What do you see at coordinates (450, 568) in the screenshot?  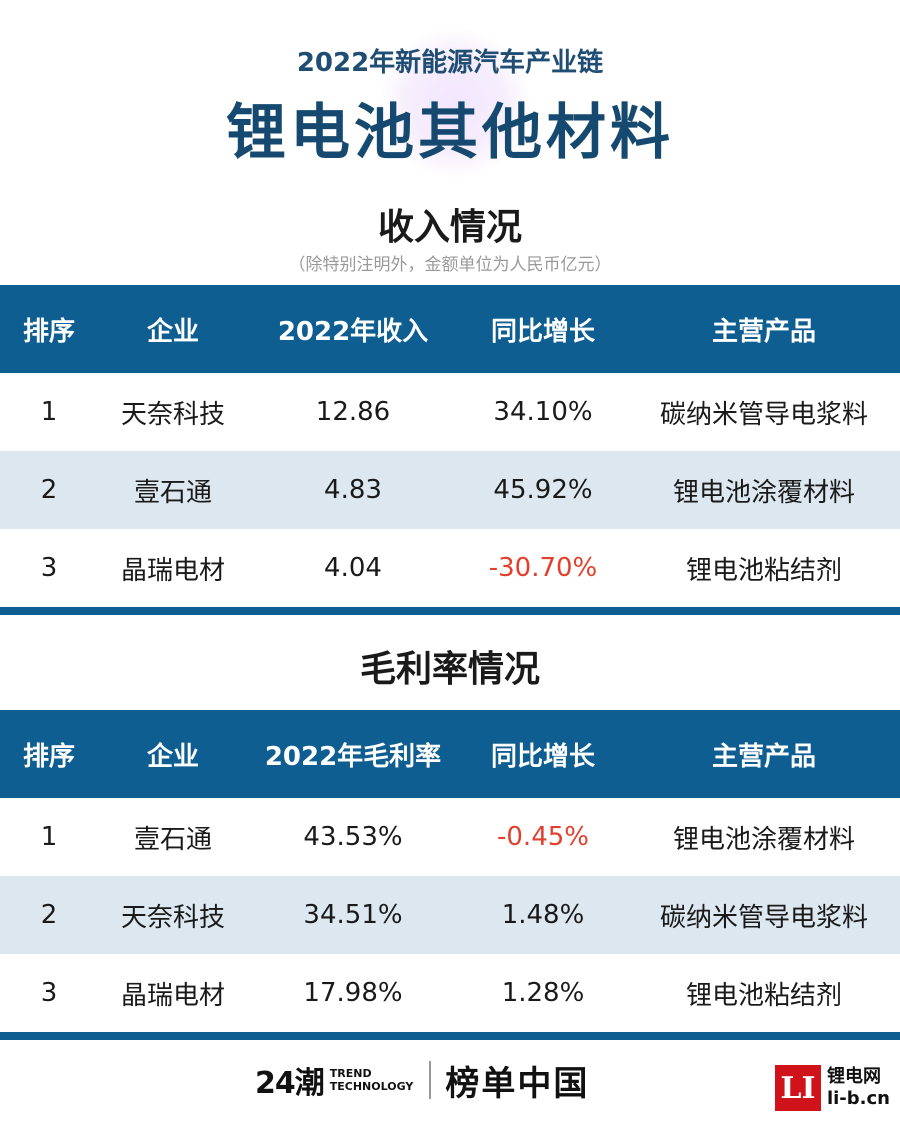 I see `table-row: 3 晶瑞电材 4.04 -30.70% 锂电池粘结剂` at bounding box center [450, 568].